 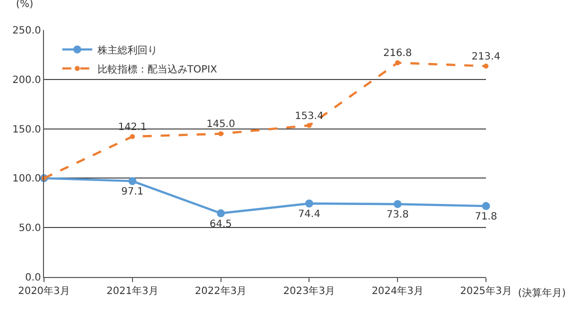 What do you see at coordinates (132, 192) in the screenshot?
I see `data-label: 97.1` at bounding box center [132, 192].